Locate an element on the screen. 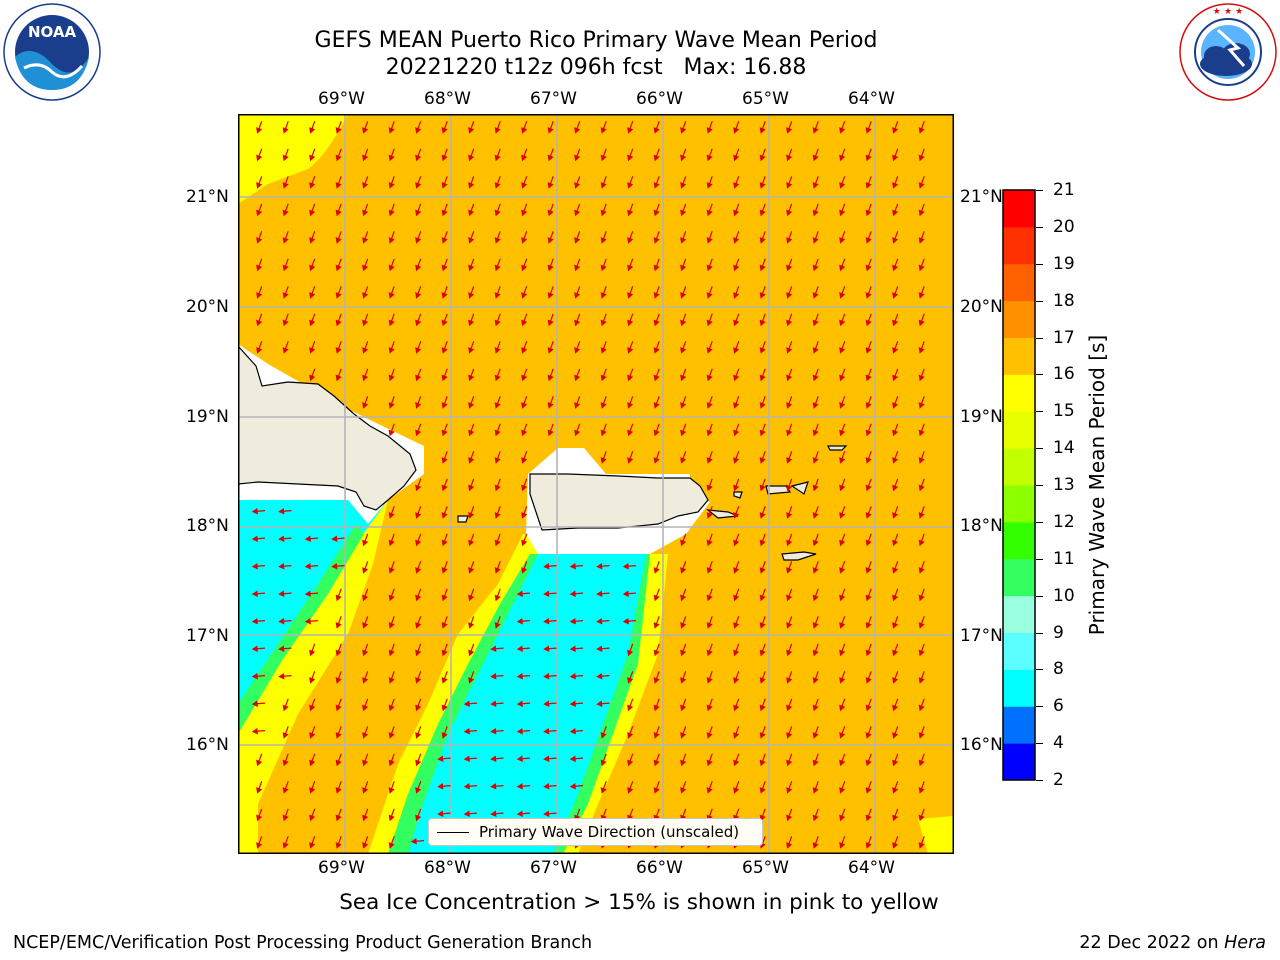 This screenshot has height=960, width=1280. colorbar-tick-label: 21 is located at coordinates (1064, 190).